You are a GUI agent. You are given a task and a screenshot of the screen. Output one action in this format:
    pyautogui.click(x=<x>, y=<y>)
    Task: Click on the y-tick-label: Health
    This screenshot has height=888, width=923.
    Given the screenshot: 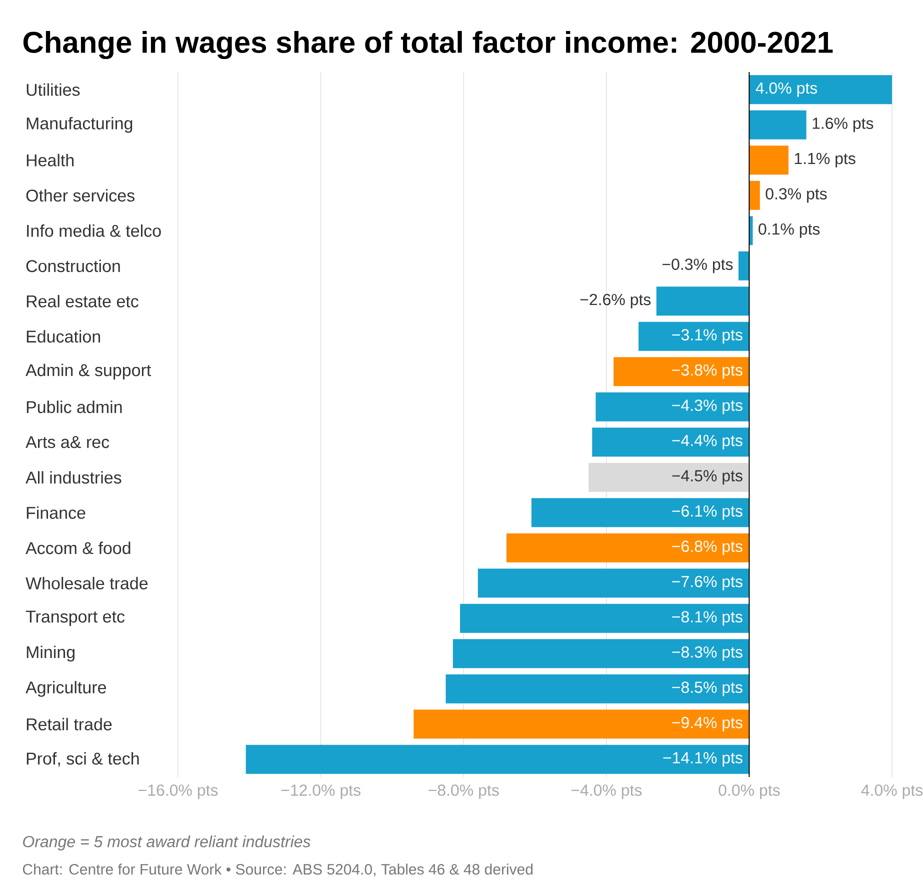 What is the action you would take?
    pyautogui.click(x=50, y=160)
    